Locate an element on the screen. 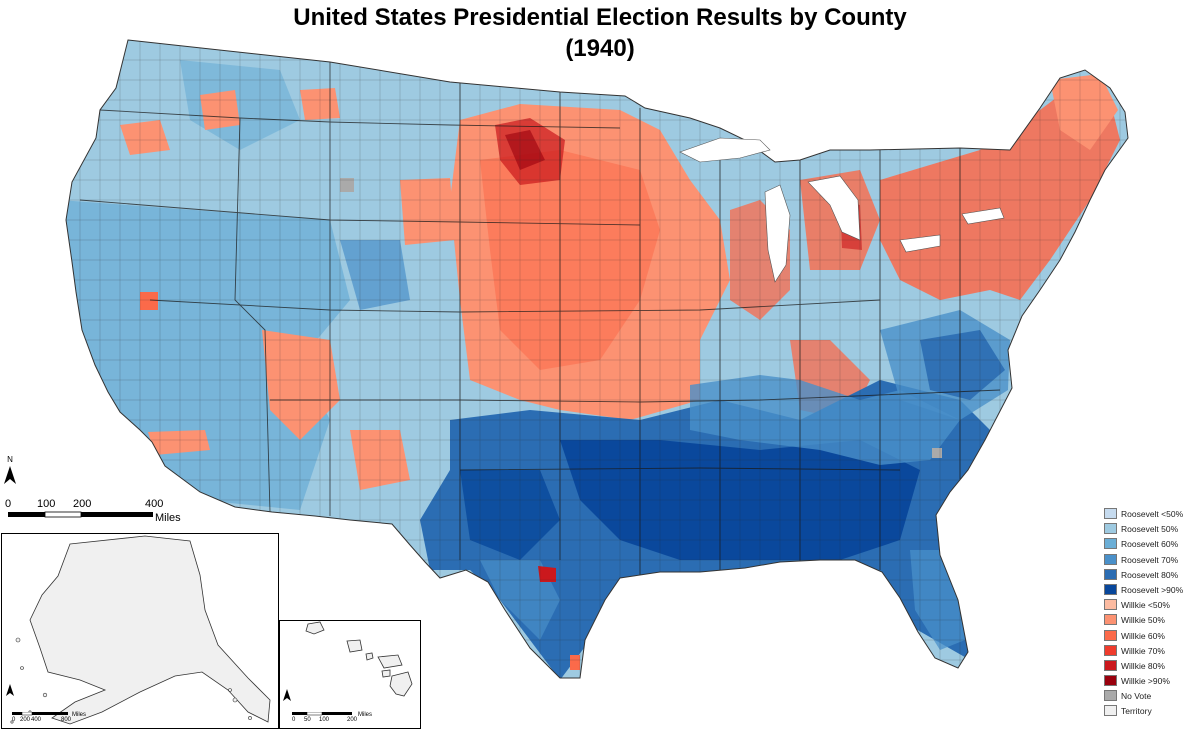  alaska-scale-tick-400: 400 is located at coordinates (36, 720).